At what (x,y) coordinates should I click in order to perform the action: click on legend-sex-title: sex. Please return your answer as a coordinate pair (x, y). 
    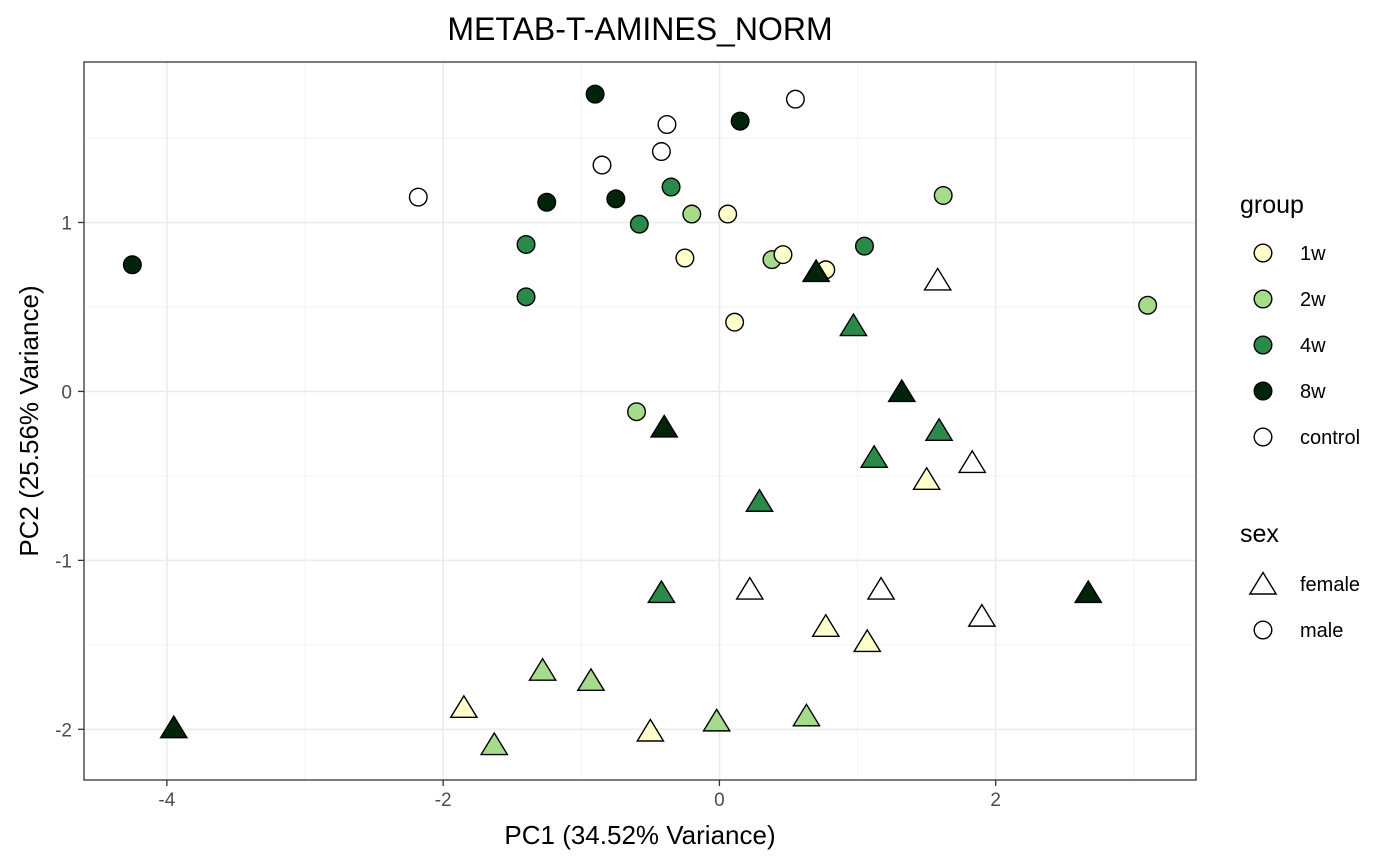
    Looking at the image, I should click on (1259, 534).